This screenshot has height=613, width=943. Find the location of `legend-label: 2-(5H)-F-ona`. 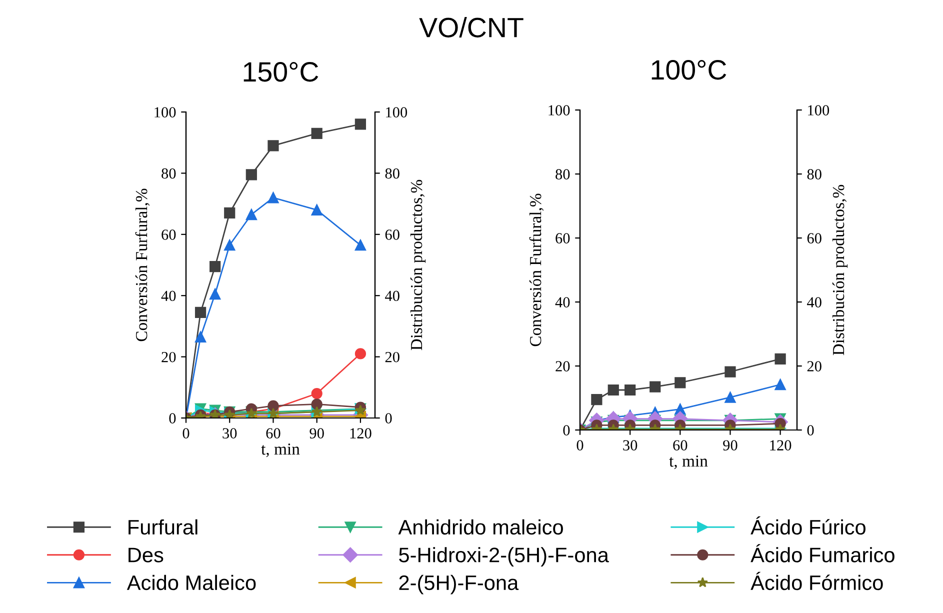

legend-label: 2-(5H)-F-ona is located at coordinates (459, 584).